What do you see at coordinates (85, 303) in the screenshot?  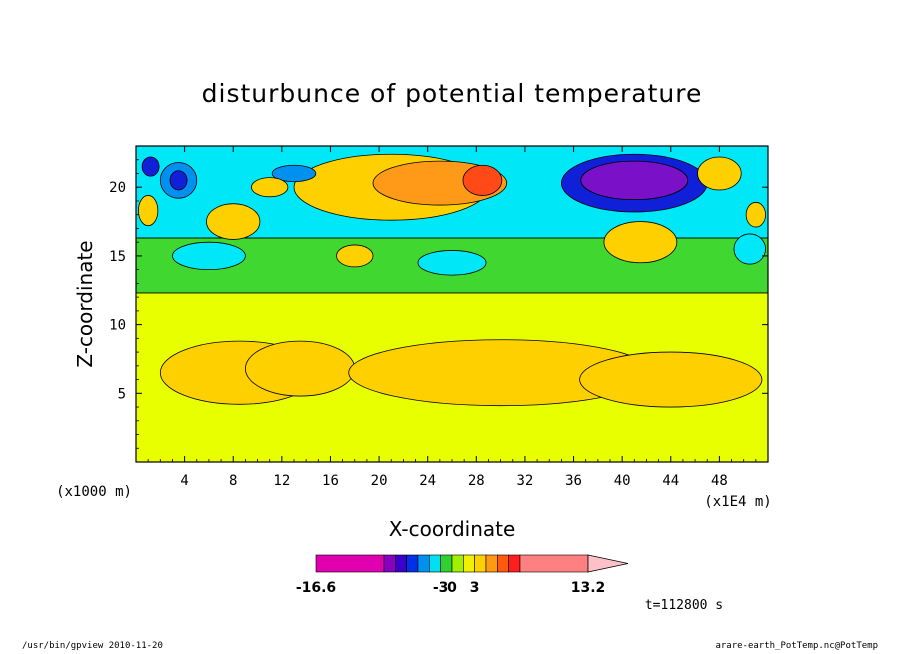 I see `y-axis-label: Z-coordinate` at bounding box center [85, 303].